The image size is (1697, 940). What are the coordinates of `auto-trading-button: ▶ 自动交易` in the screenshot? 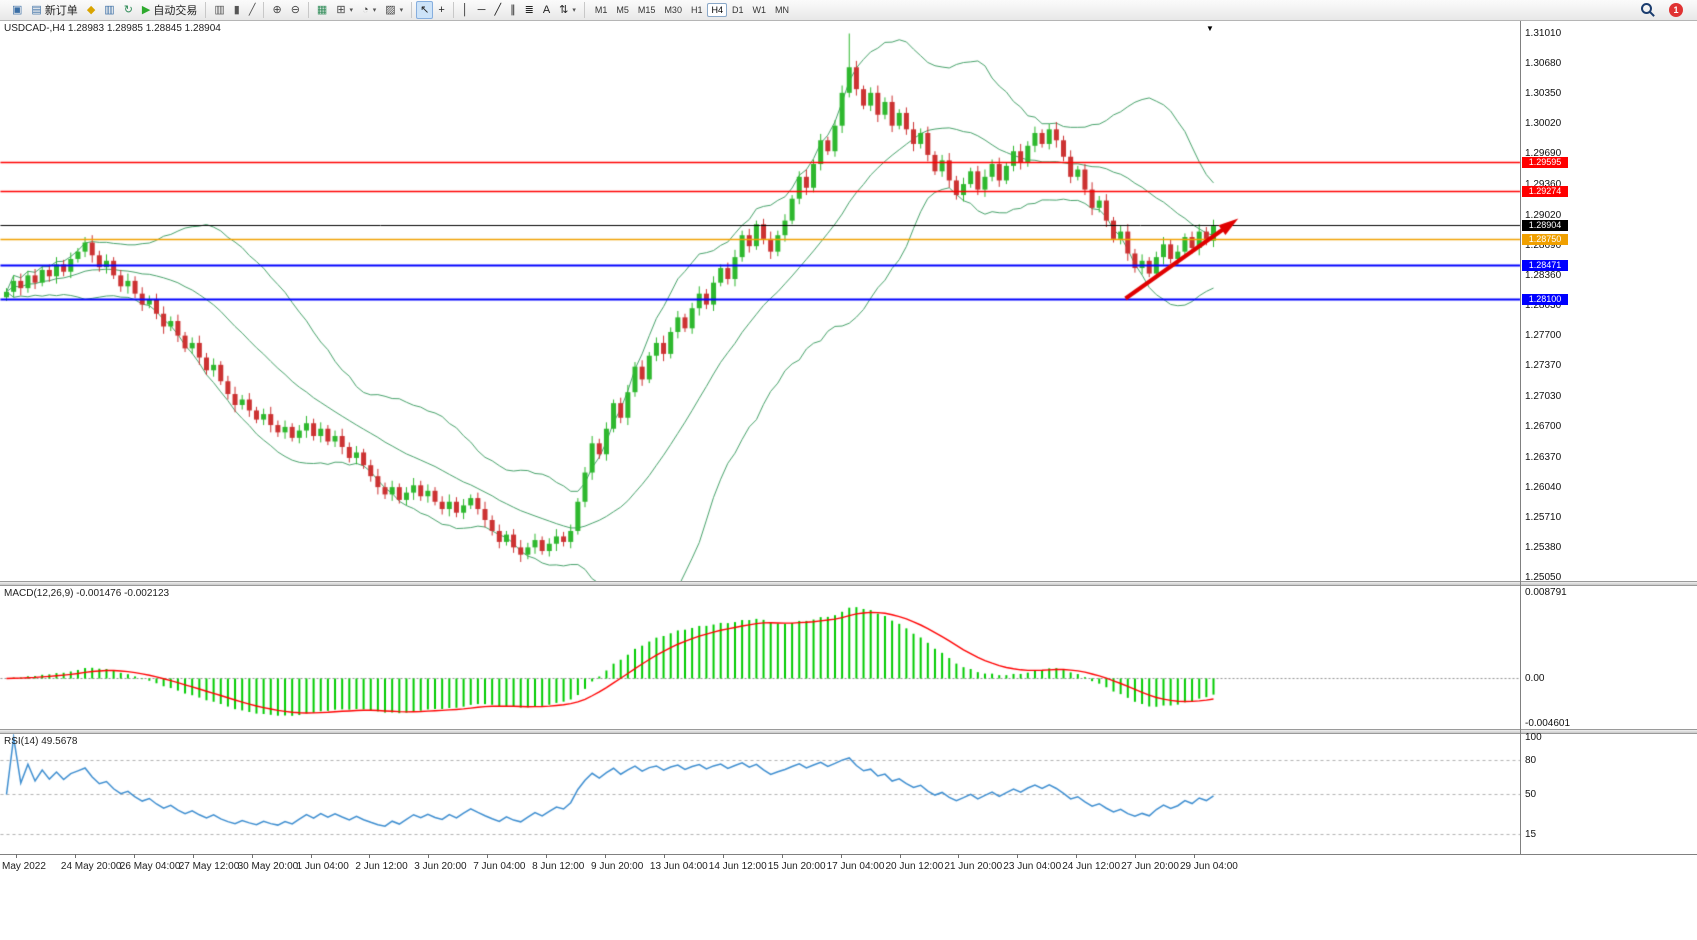 It's located at (169, 10).